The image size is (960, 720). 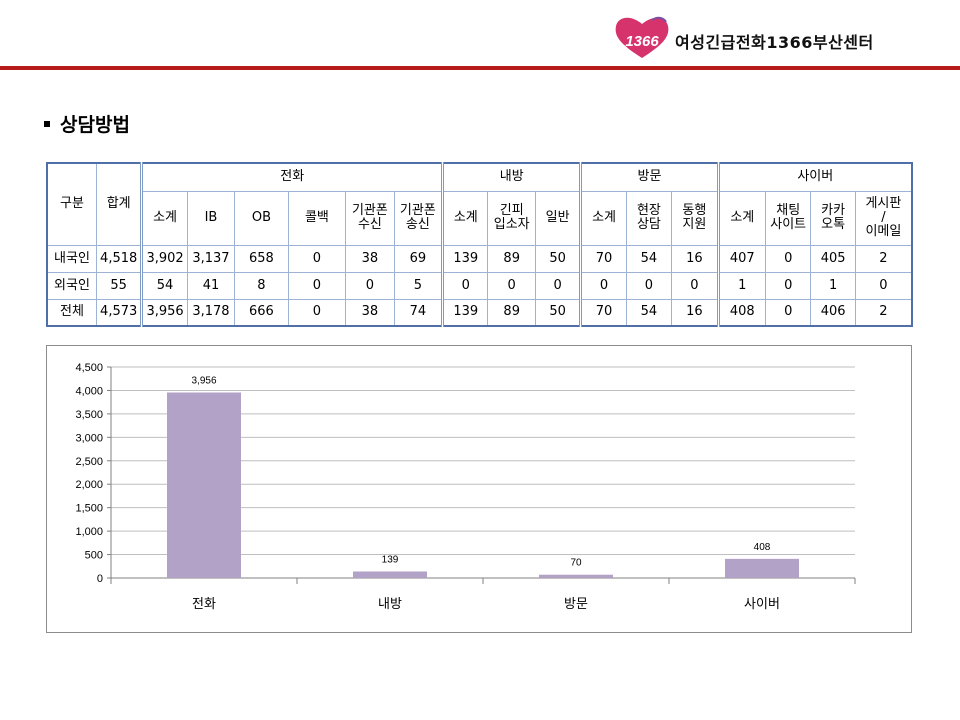 I want to click on data-label: 139, so click(x=390, y=559).